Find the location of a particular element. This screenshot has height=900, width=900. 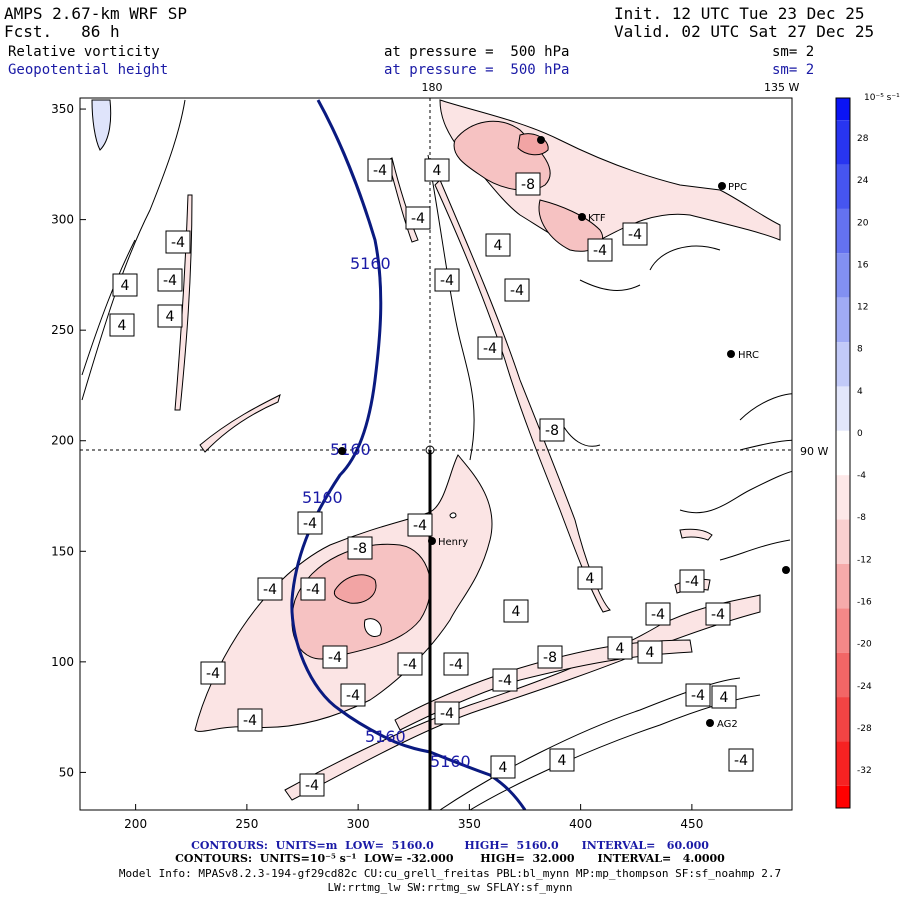

valid-time: Valid. 02 UTC Sat 27 Dec 25 is located at coordinates (744, 31).